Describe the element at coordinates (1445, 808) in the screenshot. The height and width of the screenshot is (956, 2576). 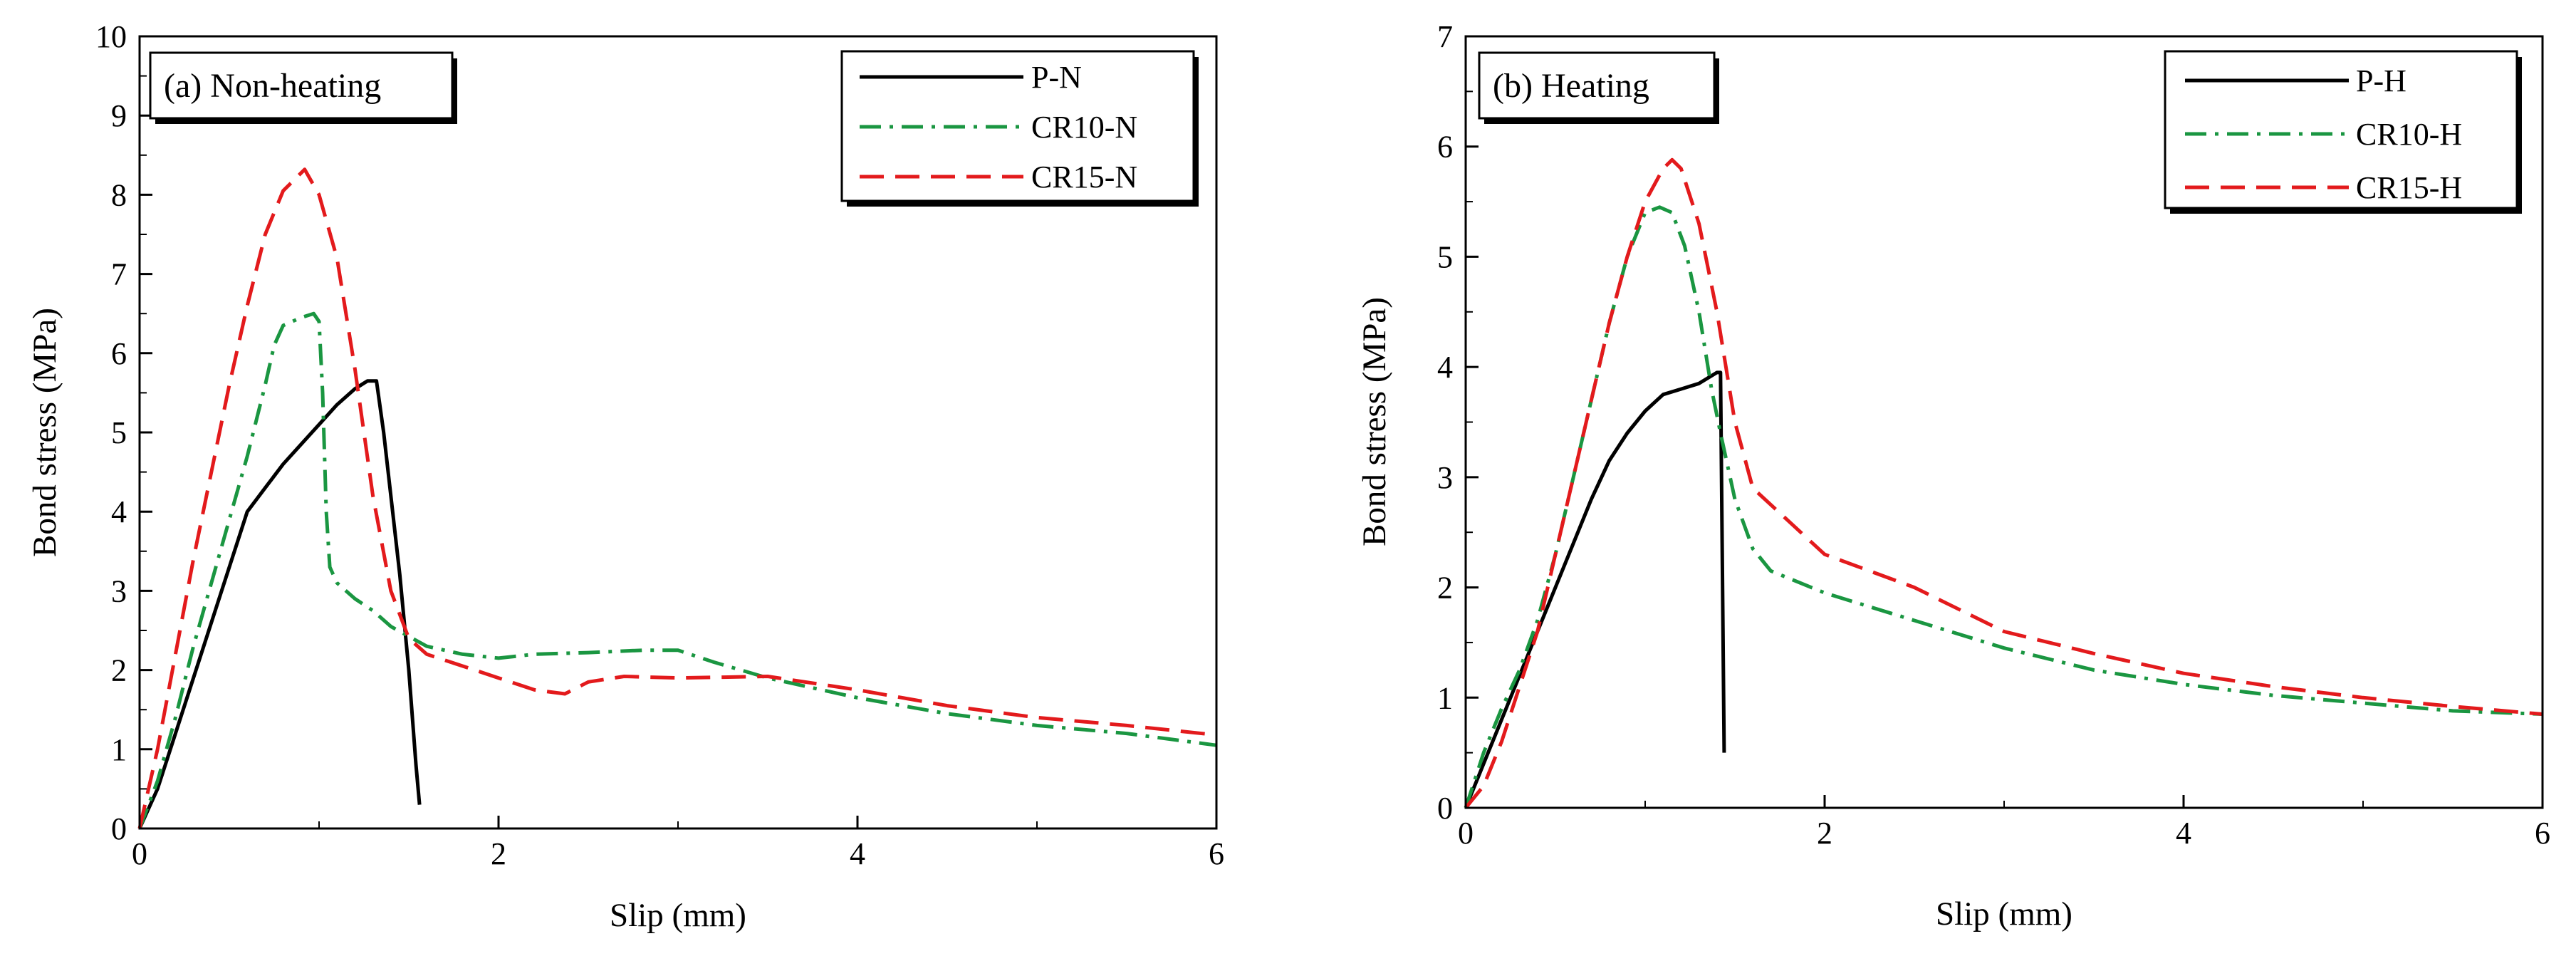
I see `panel-b-y-tick-label: 0` at that location.